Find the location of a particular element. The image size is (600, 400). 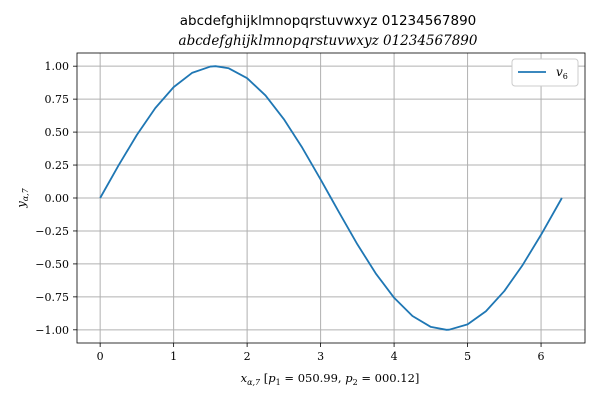

y-tick-label: 1.00 is located at coordinates (57, 66).